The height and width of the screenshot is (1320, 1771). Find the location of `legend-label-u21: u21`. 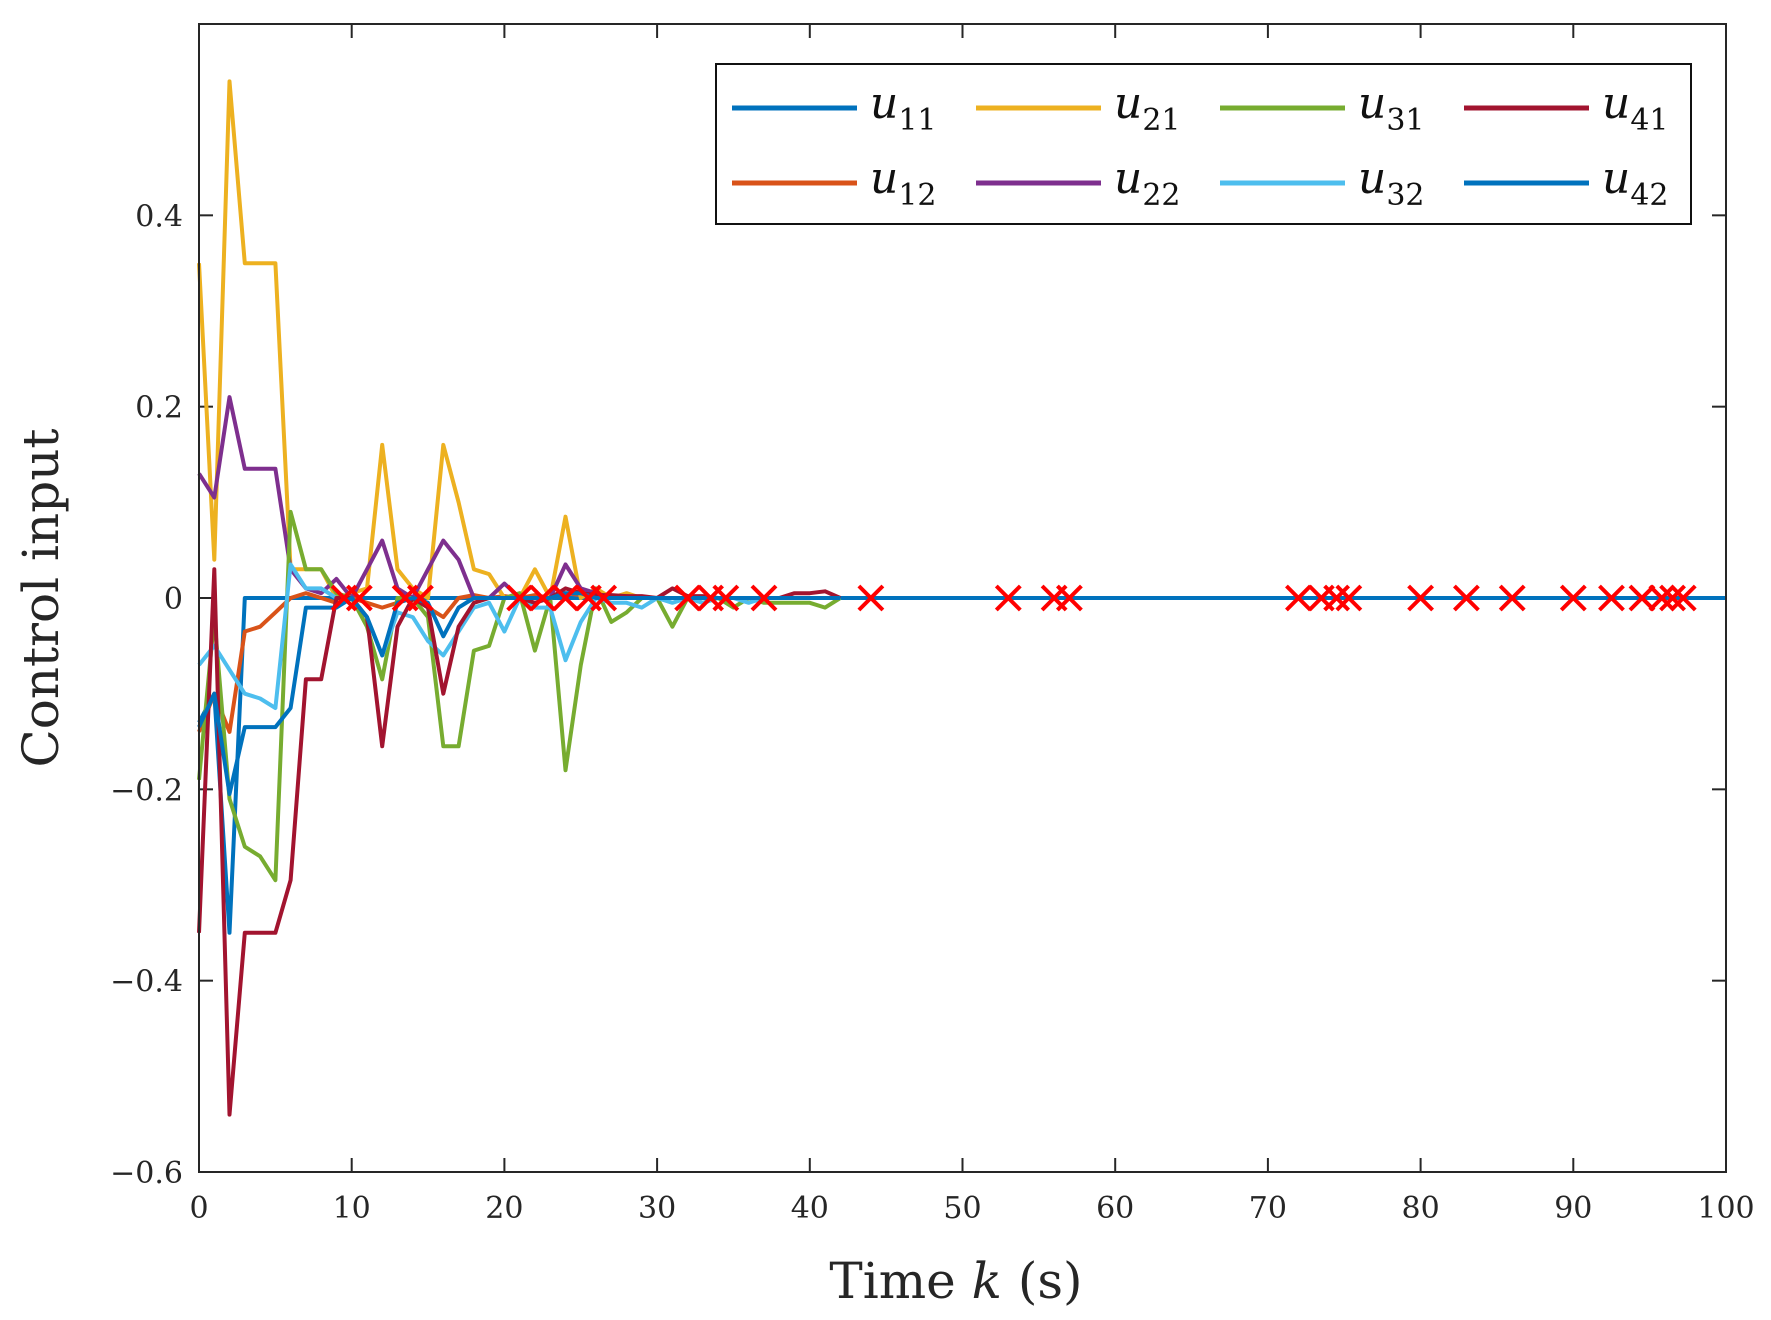

legend-label-u21: u21 is located at coordinates (1147, 108).